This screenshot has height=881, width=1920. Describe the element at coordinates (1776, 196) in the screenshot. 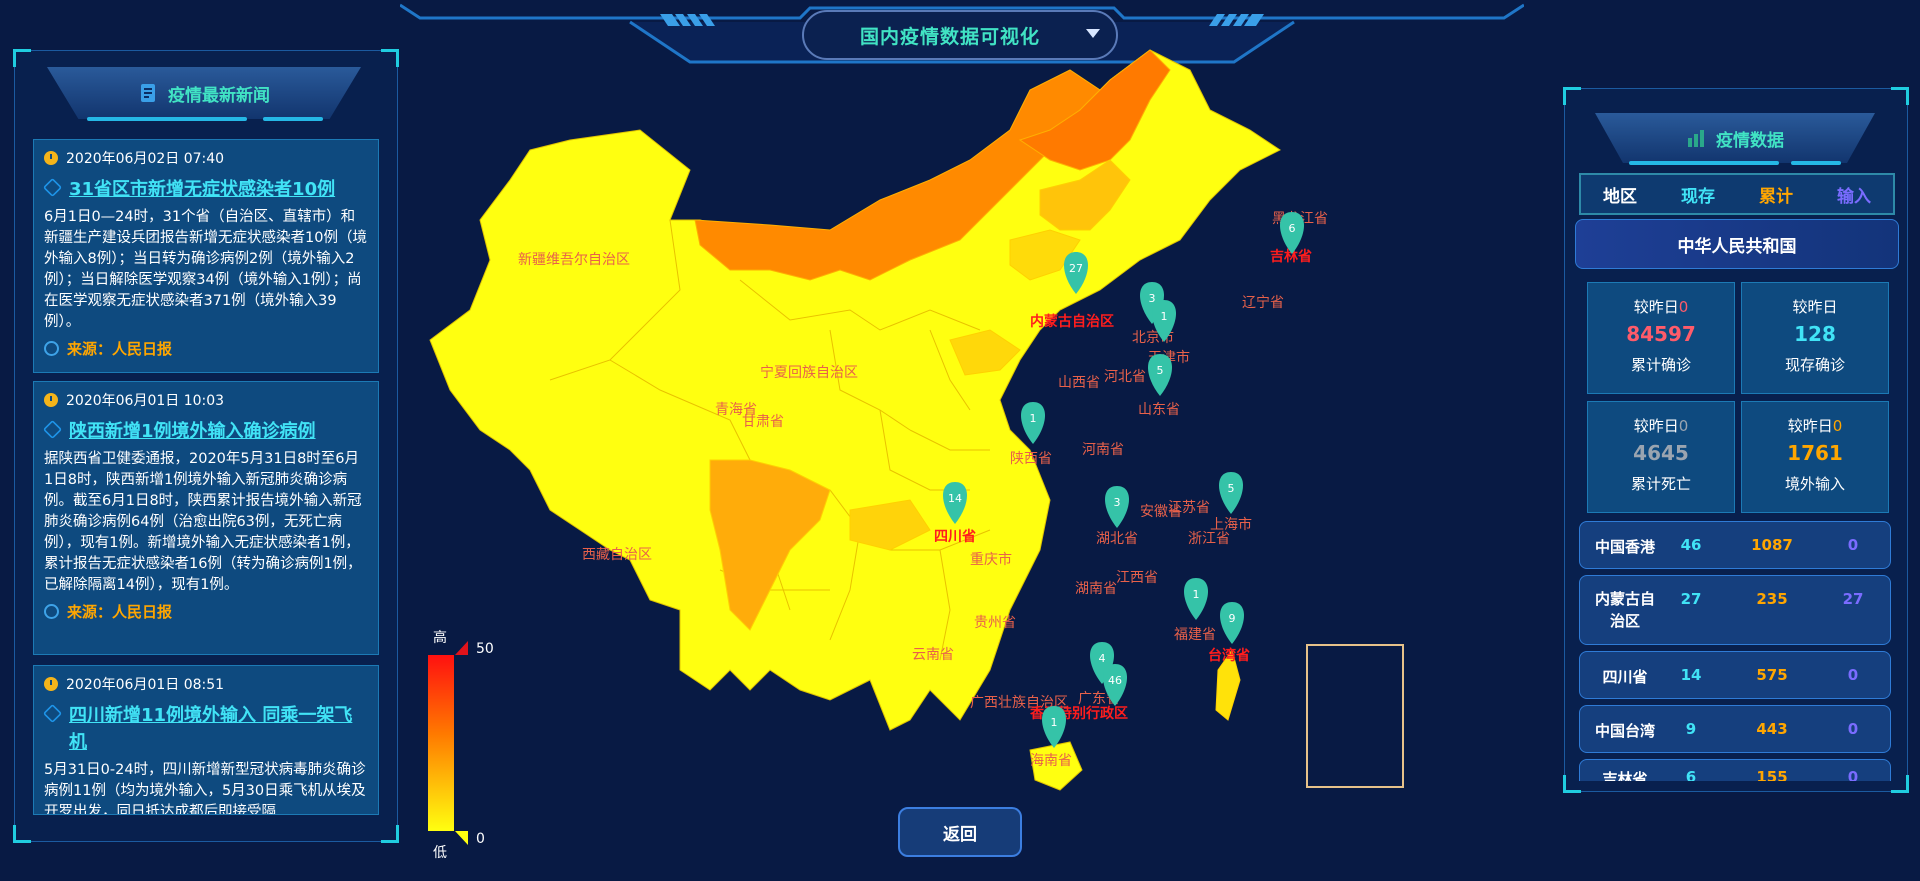

I see `tab-total: 累计` at that location.